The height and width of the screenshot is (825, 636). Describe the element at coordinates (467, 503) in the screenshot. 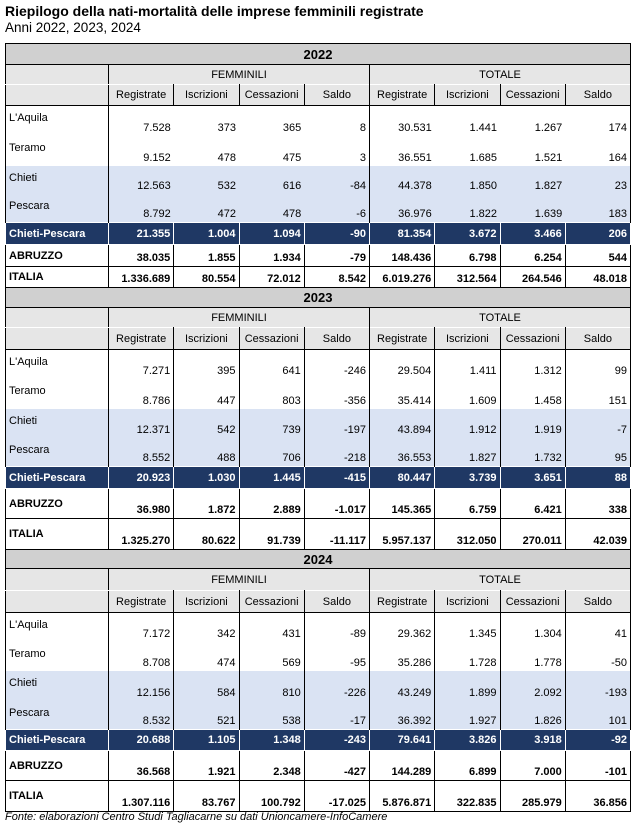

I see `value-cell: 6.759` at that location.